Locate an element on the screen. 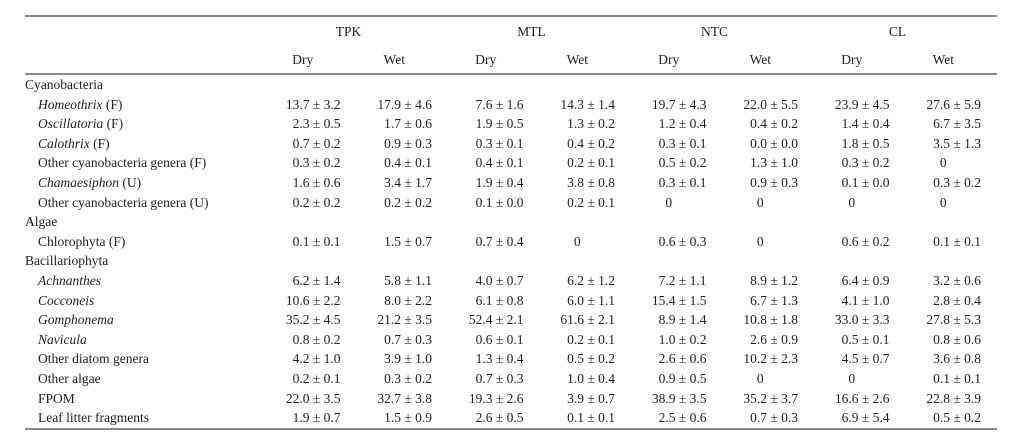  value-cell: 16.6 ± 2.6 is located at coordinates (862, 398).